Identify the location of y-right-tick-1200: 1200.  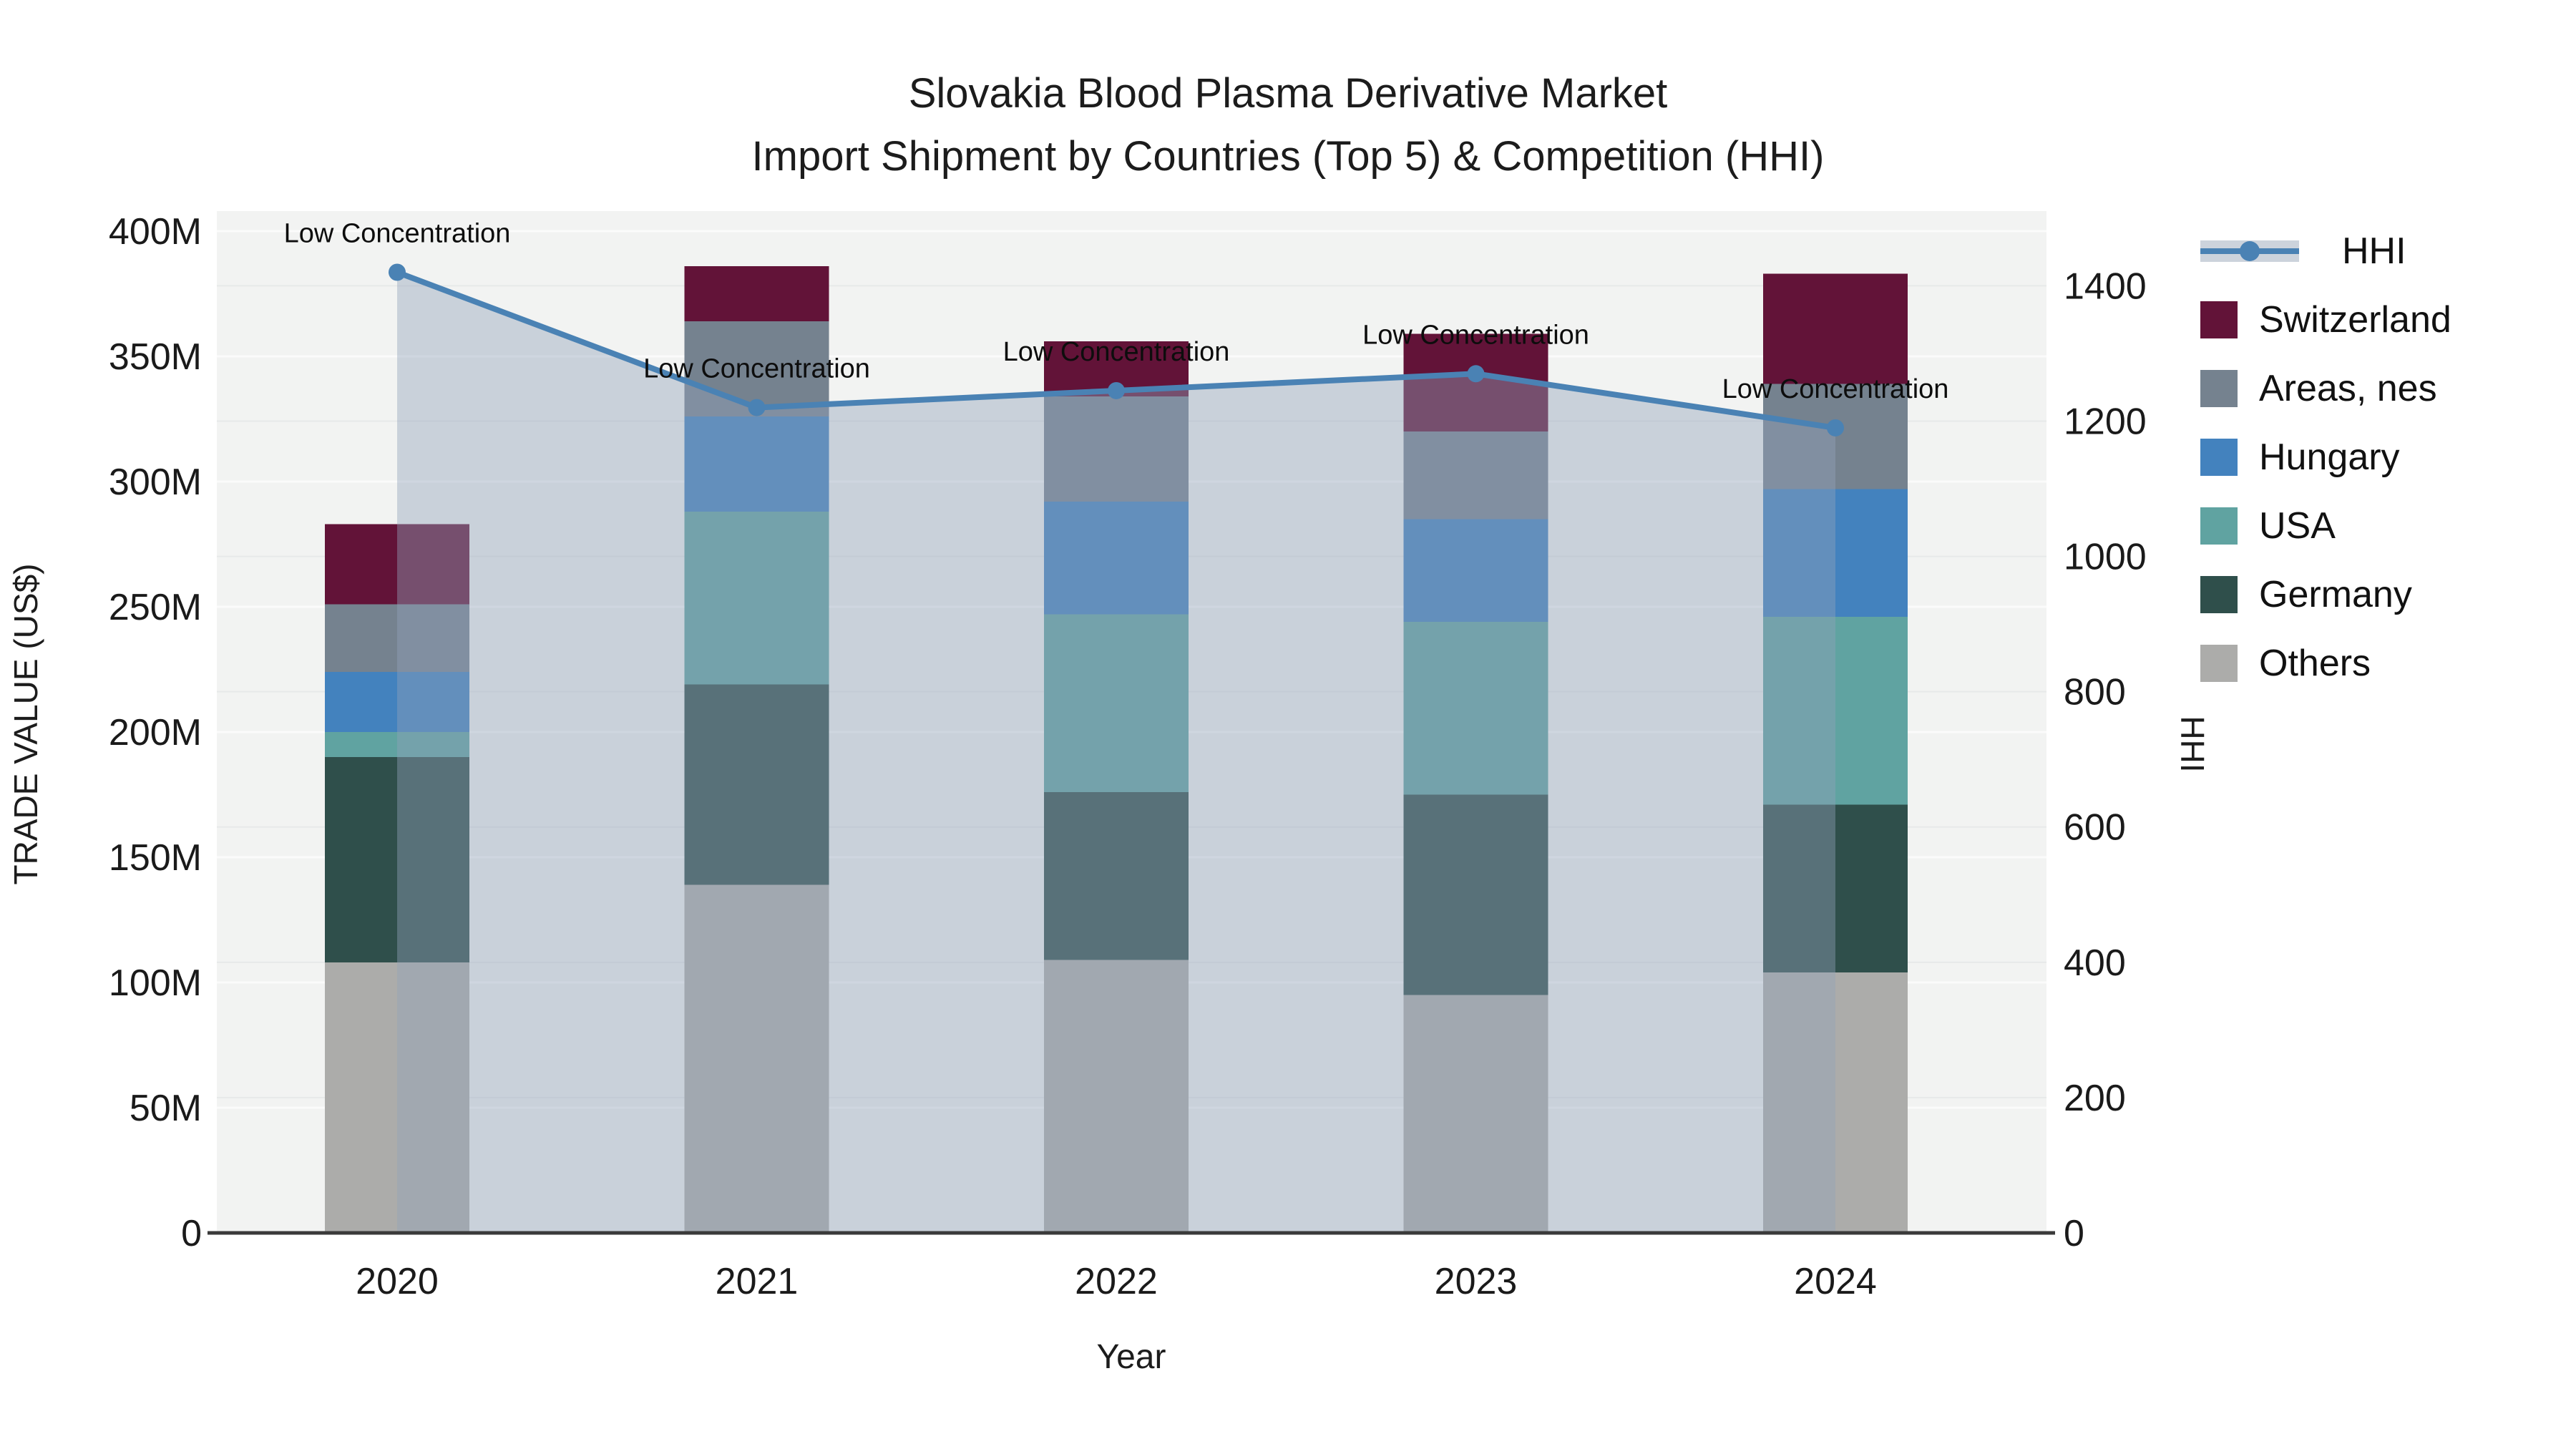
(2105, 421).